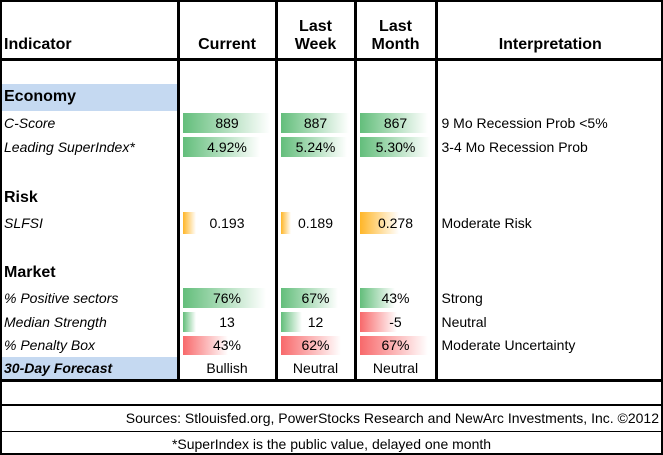  I want to click on value-cell: 4.92%, so click(228, 146).